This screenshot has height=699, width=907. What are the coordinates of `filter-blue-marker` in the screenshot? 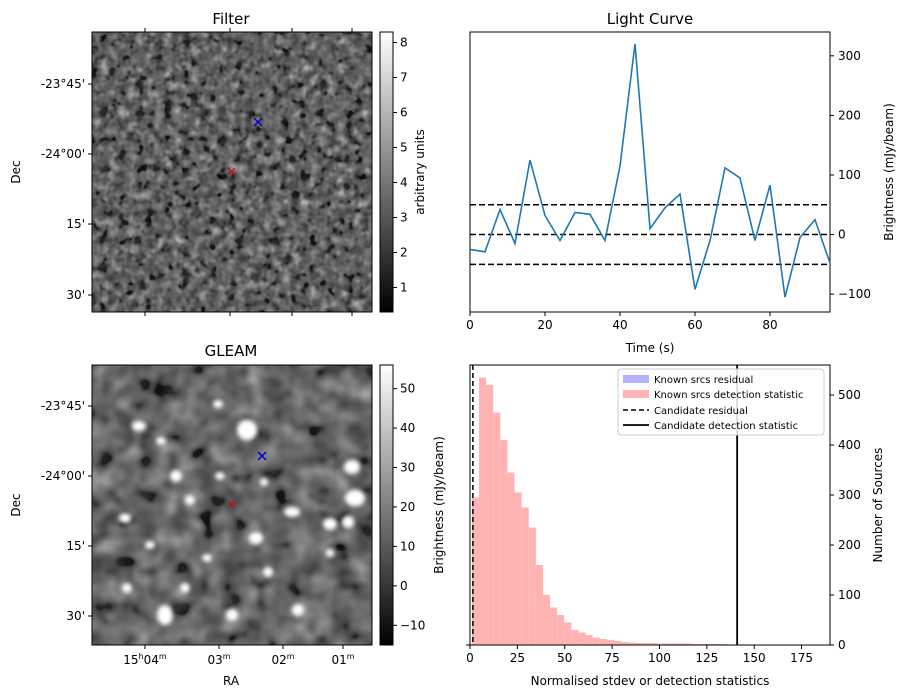 It's located at (258, 122).